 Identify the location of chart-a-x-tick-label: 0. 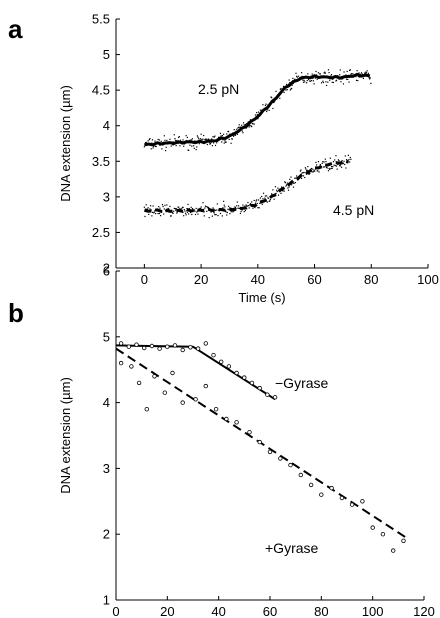
(144, 279).